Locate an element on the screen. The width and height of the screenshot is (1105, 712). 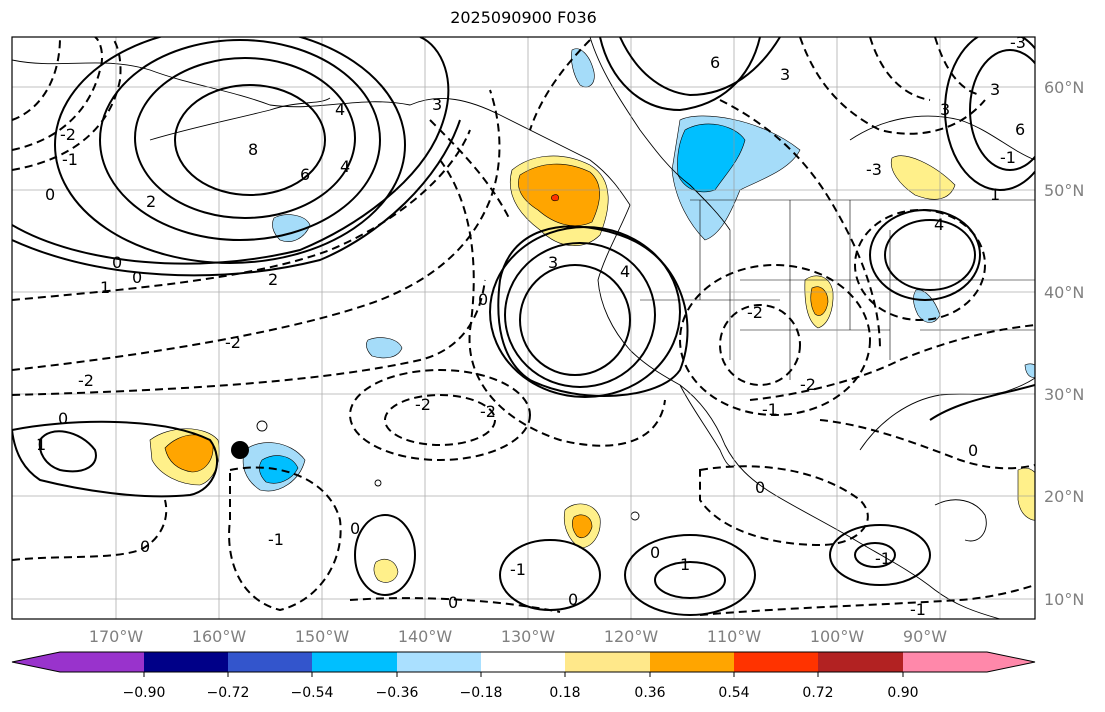
lon-label: 160°W is located at coordinates (219, 636).